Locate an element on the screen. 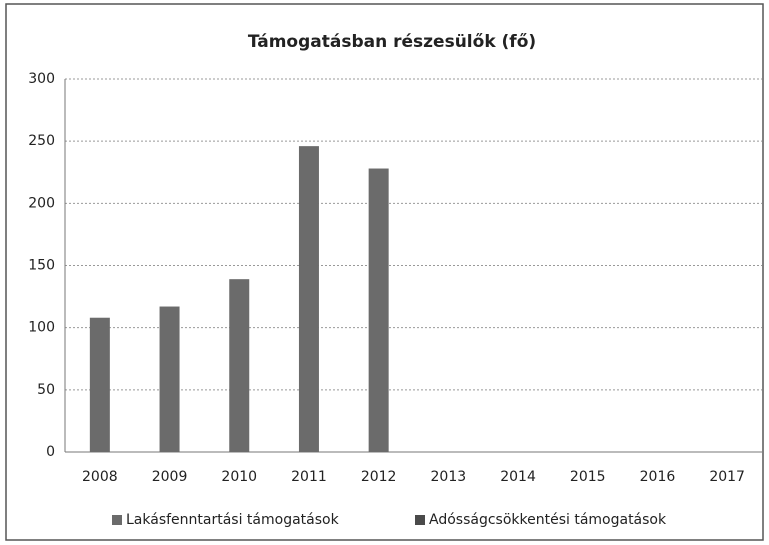 This screenshot has width=769, height=545. x-tick-label: 2017 is located at coordinates (727, 477).